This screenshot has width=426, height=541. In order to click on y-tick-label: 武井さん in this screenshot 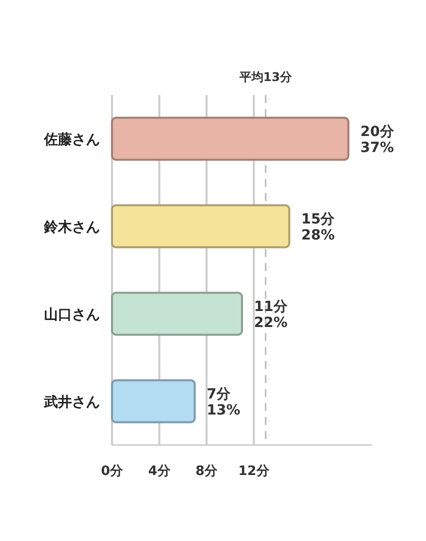, I will do `click(71, 402)`.